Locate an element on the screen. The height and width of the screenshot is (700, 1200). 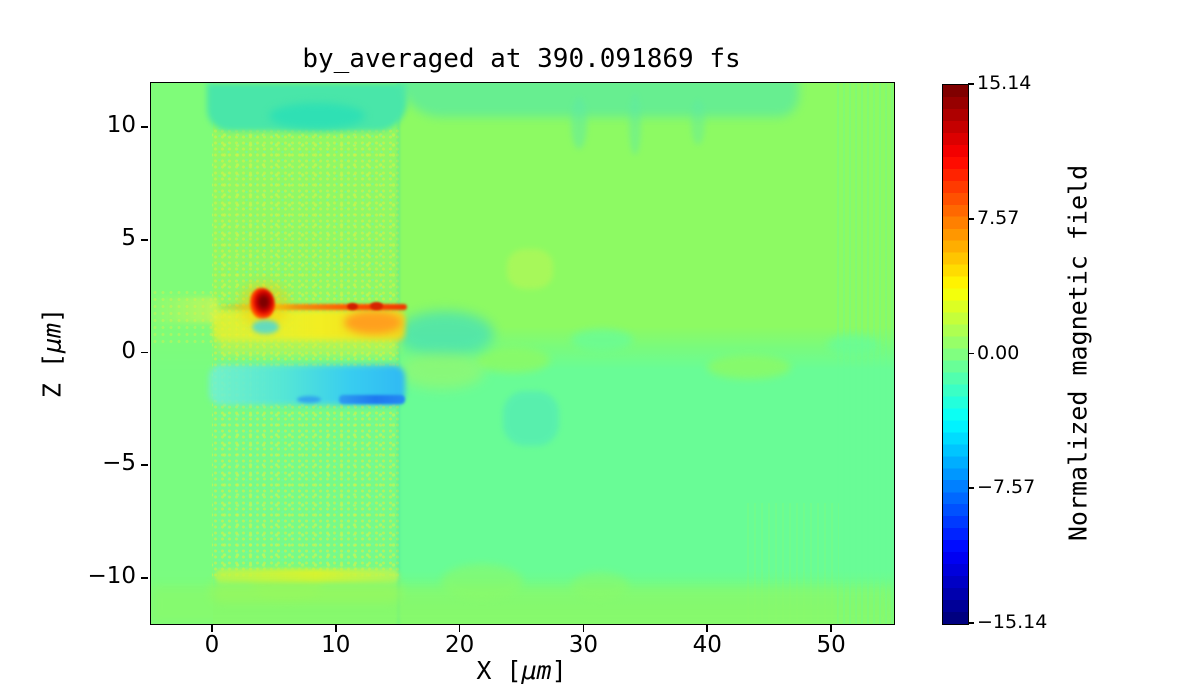
colorbar-tick-label: 0.00 is located at coordinates (998, 352).